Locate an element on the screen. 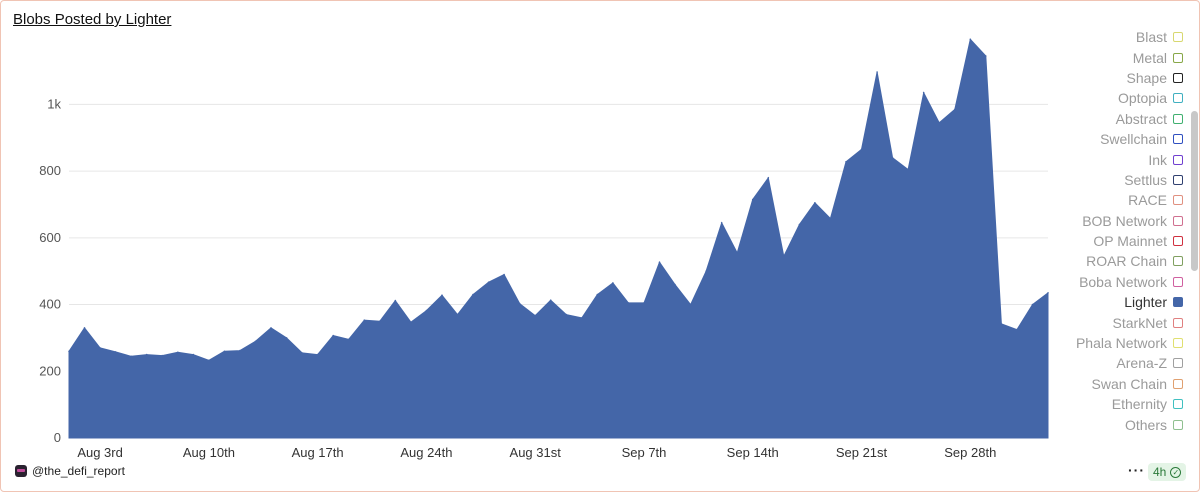 Image resolution: width=1200 pixels, height=492 pixels. legend-label: Phala Network is located at coordinates (1121, 343).